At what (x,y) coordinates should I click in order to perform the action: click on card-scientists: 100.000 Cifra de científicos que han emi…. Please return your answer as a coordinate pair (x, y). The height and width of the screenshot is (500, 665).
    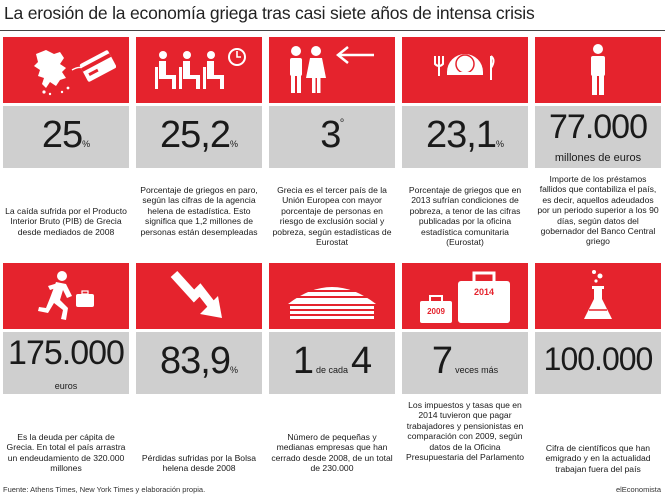
    Looking at the image, I should click on (598, 372).